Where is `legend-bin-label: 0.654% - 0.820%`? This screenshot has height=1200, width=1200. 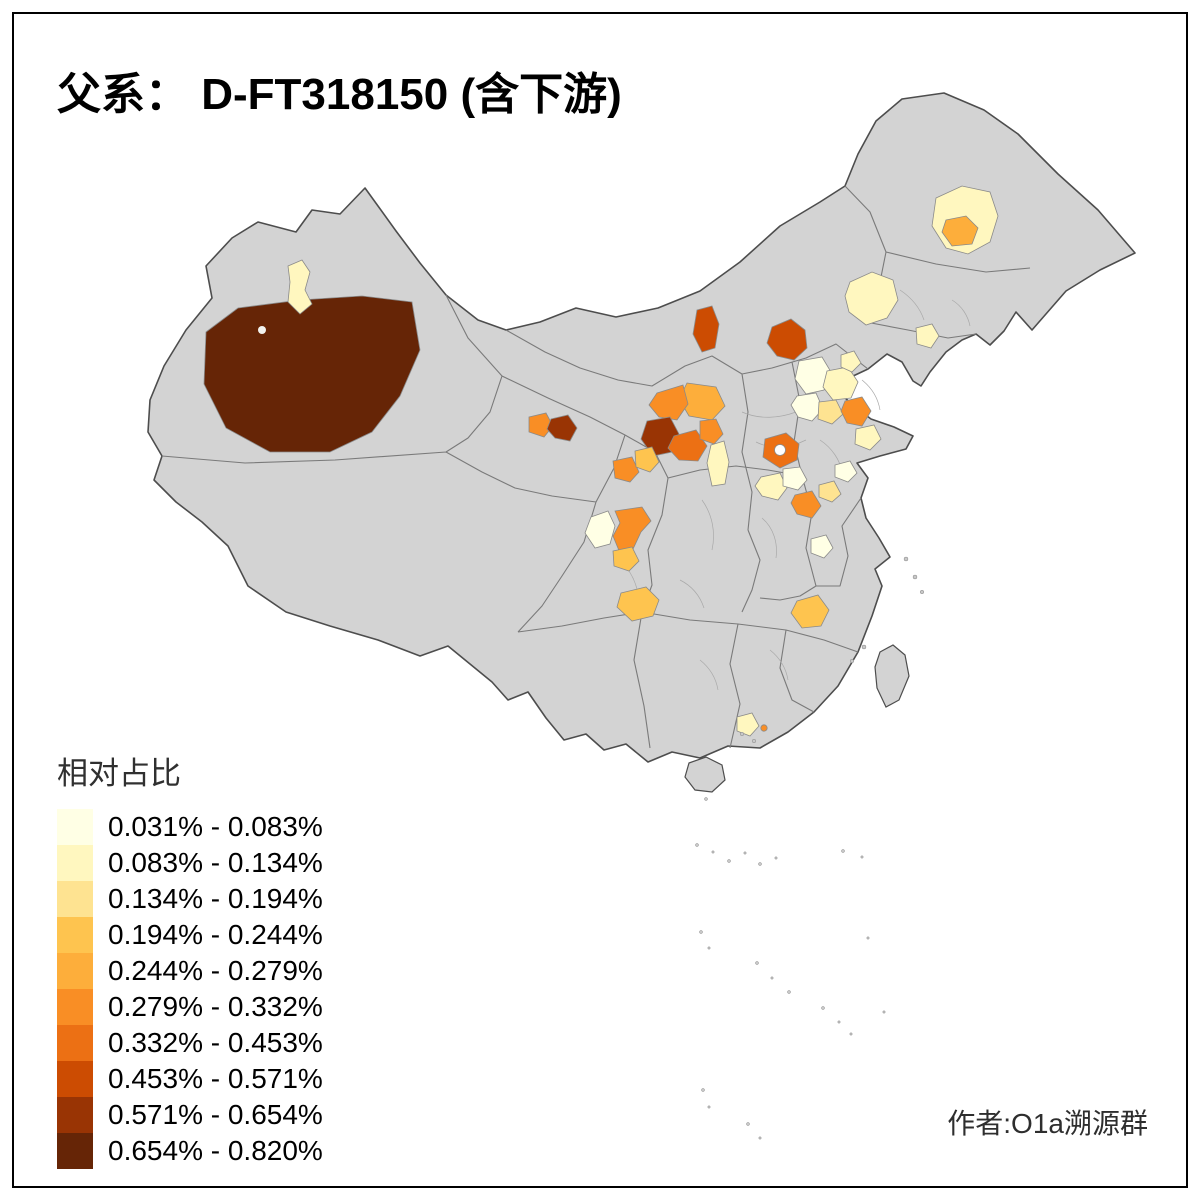
legend-bin-label: 0.654% - 0.820% is located at coordinates (215, 1150).